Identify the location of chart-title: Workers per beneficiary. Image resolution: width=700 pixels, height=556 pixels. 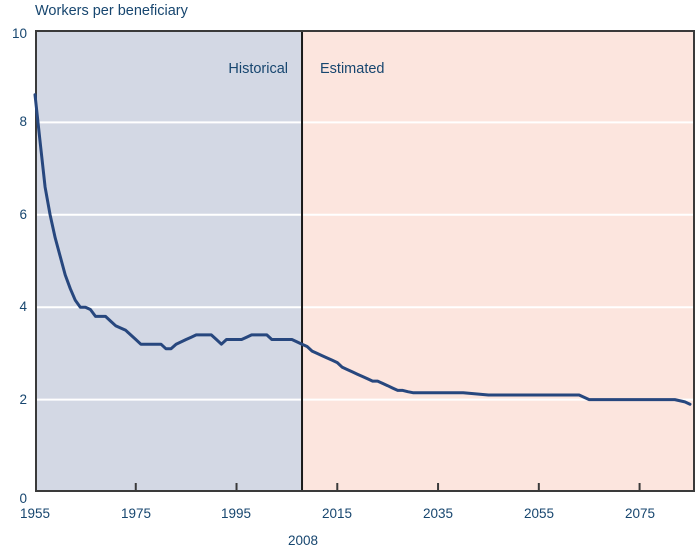
(111, 11).